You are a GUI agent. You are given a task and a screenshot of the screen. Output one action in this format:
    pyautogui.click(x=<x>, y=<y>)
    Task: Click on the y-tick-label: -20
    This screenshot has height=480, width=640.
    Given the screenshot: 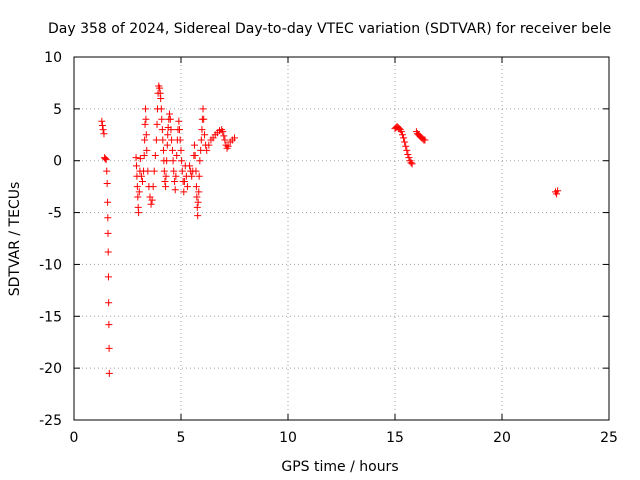 What is the action you would take?
    pyautogui.click(x=50, y=369)
    